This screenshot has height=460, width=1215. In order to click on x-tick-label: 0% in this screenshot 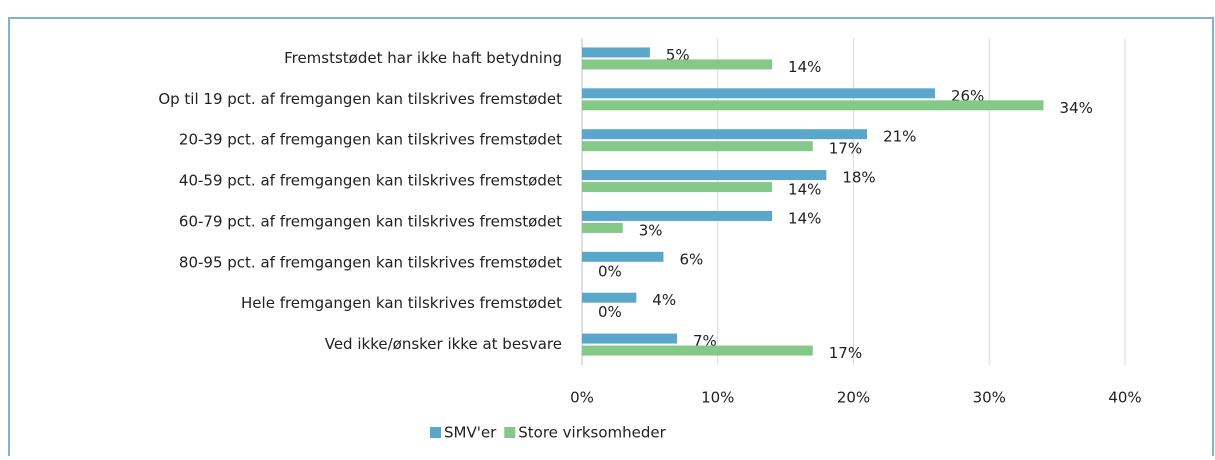, I will do `click(582, 398)`.